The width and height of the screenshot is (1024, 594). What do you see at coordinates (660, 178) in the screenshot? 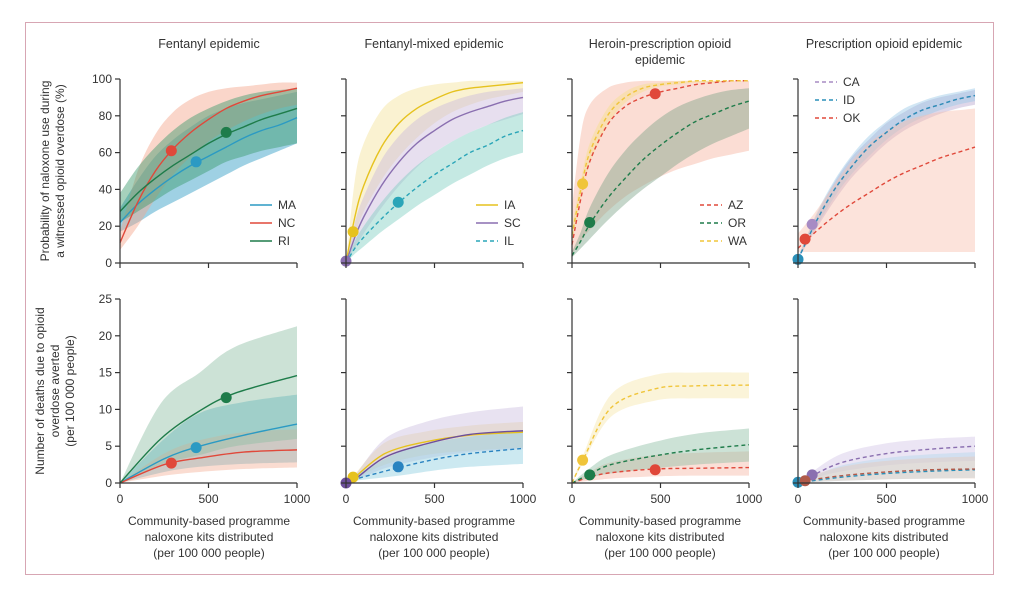
I see `series-line-OR` at bounding box center [660, 178].